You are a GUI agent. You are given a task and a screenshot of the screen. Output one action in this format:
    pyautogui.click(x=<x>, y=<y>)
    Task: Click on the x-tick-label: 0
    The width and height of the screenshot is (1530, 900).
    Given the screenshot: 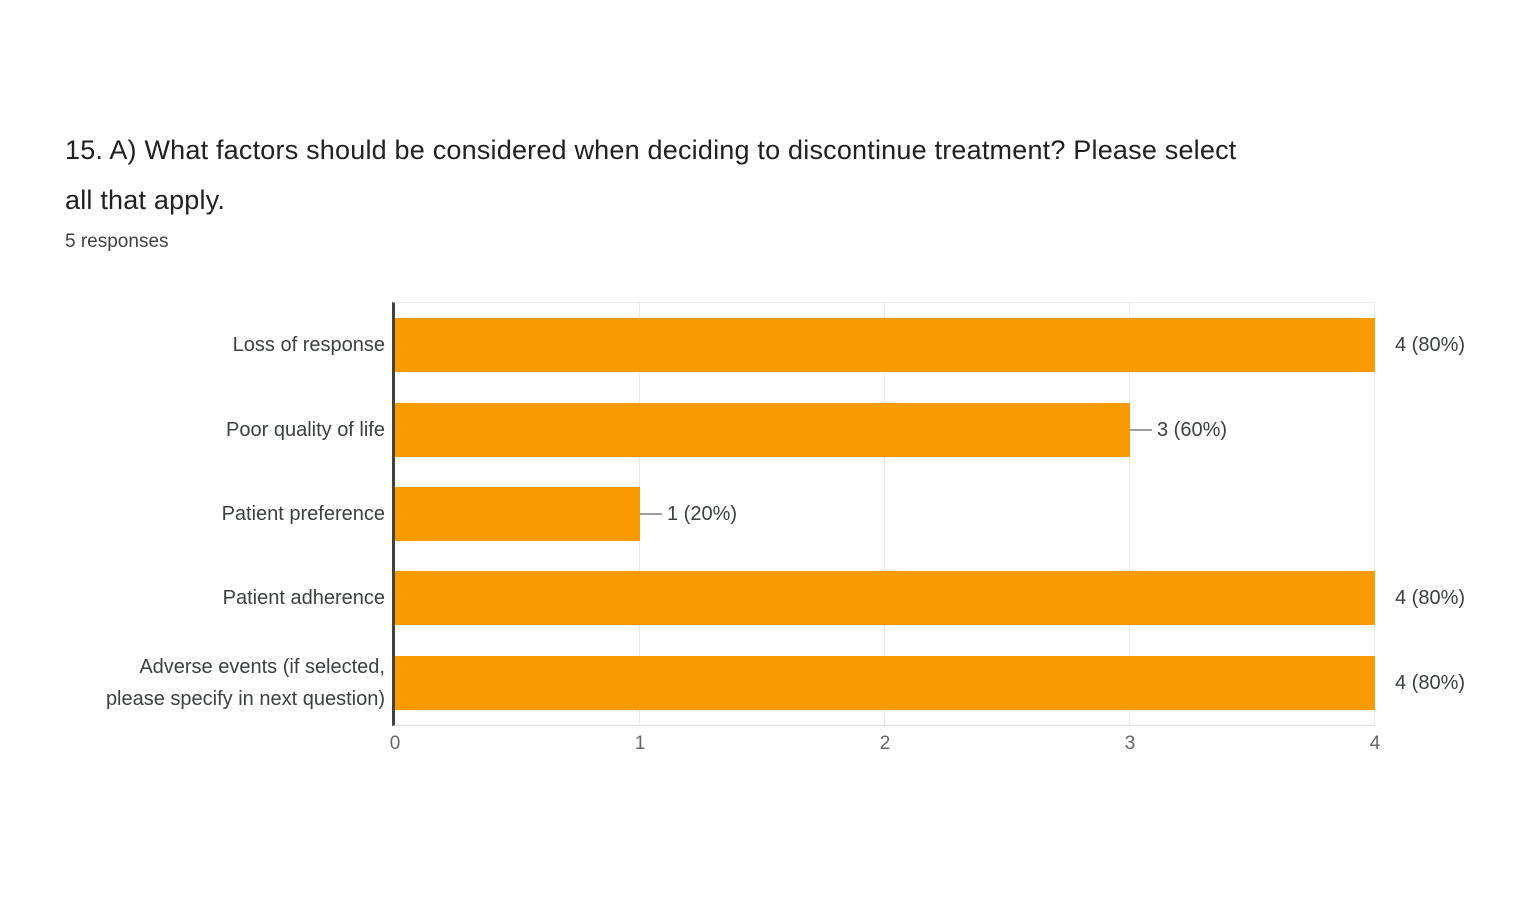 What is the action you would take?
    pyautogui.click(x=395, y=743)
    